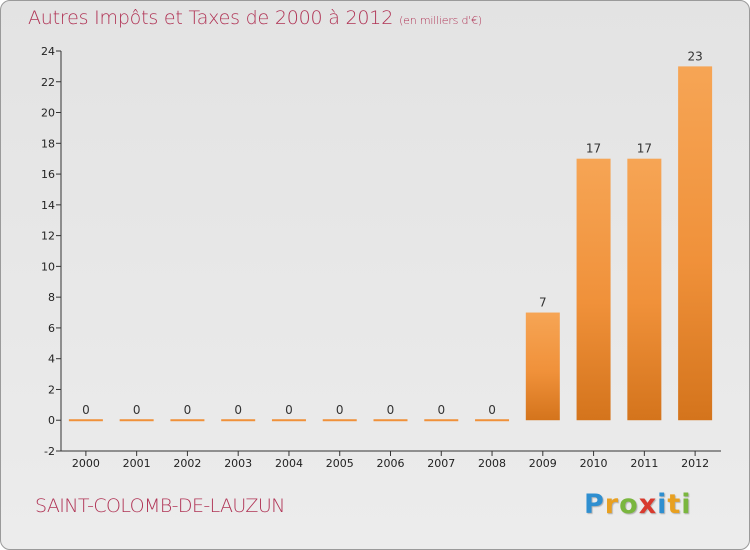 Image resolution: width=750 pixels, height=550 pixels. I want to click on y-tick-label: -2, so click(49, 451).